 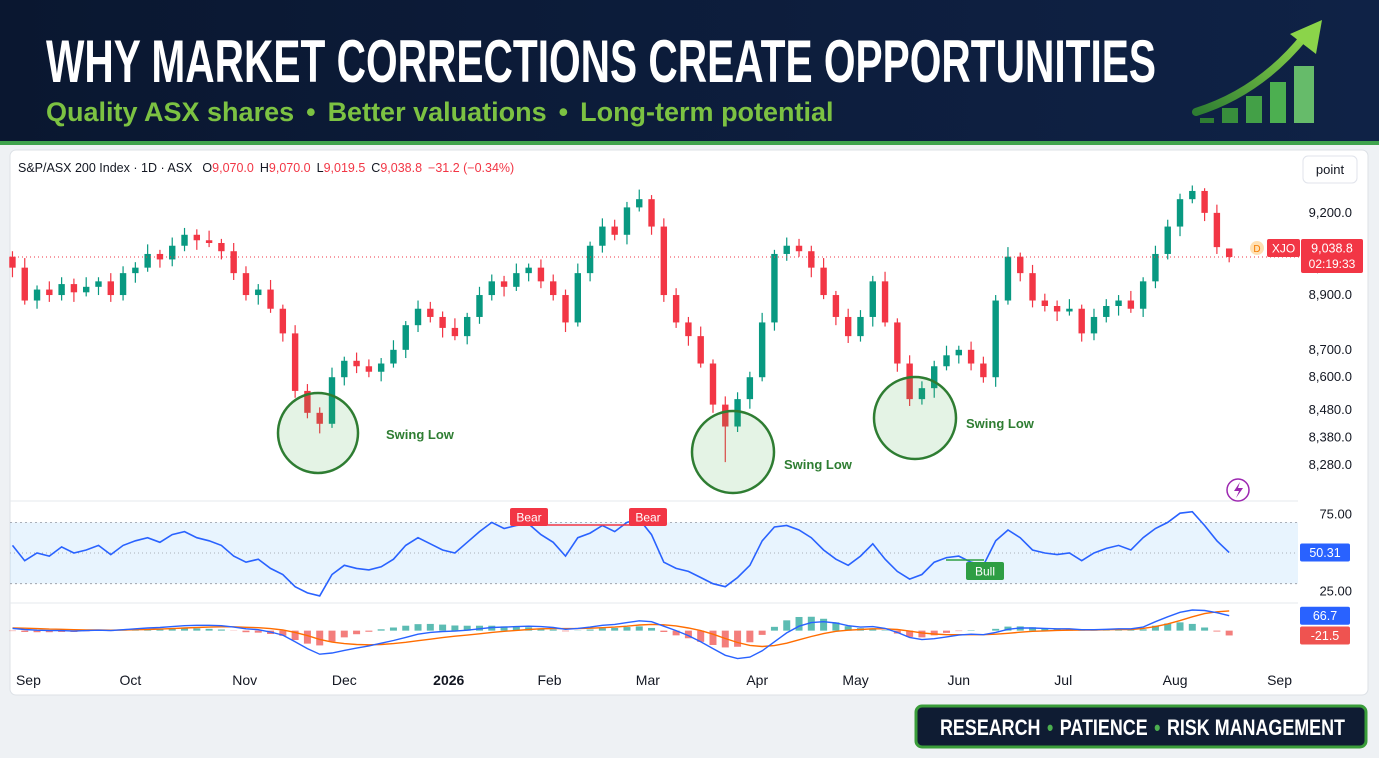 What do you see at coordinates (131, 680) in the screenshot?
I see `x-tick-label: Oct` at bounding box center [131, 680].